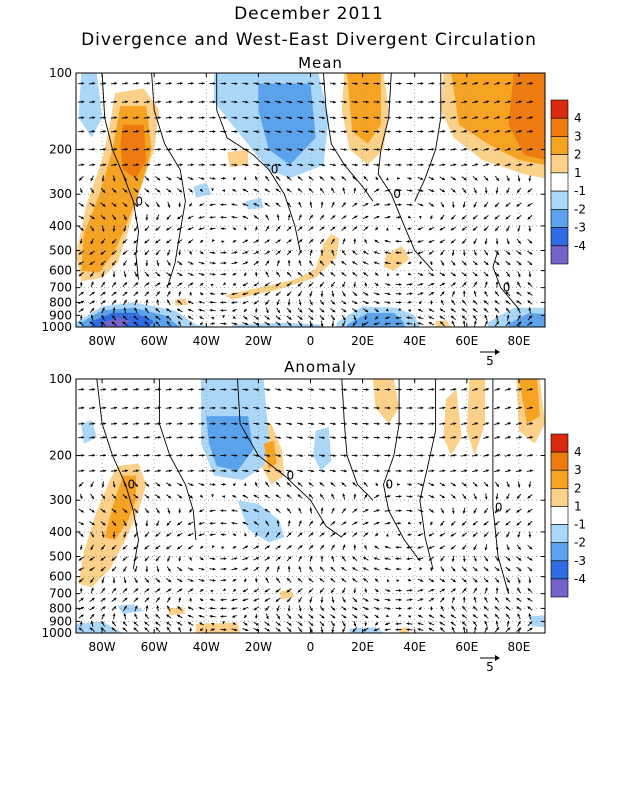 This screenshot has height=800, width=618. What do you see at coordinates (578, 118) in the screenshot?
I see `colorbar-label: 4` at bounding box center [578, 118].